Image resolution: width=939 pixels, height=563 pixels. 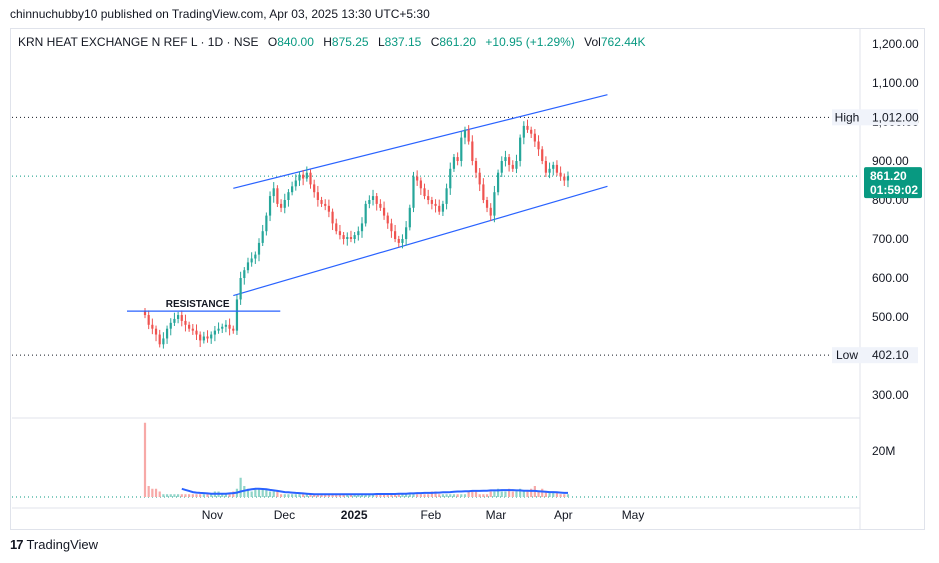 What do you see at coordinates (350, 42) in the screenshot?
I see `high-value: 875.25` at bounding box center [350, 42].